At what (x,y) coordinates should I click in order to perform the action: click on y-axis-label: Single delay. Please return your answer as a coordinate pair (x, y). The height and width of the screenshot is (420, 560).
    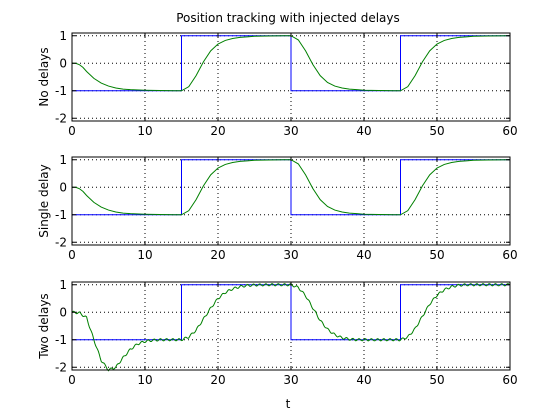
    Looking at the image, I should click on (44, 201).